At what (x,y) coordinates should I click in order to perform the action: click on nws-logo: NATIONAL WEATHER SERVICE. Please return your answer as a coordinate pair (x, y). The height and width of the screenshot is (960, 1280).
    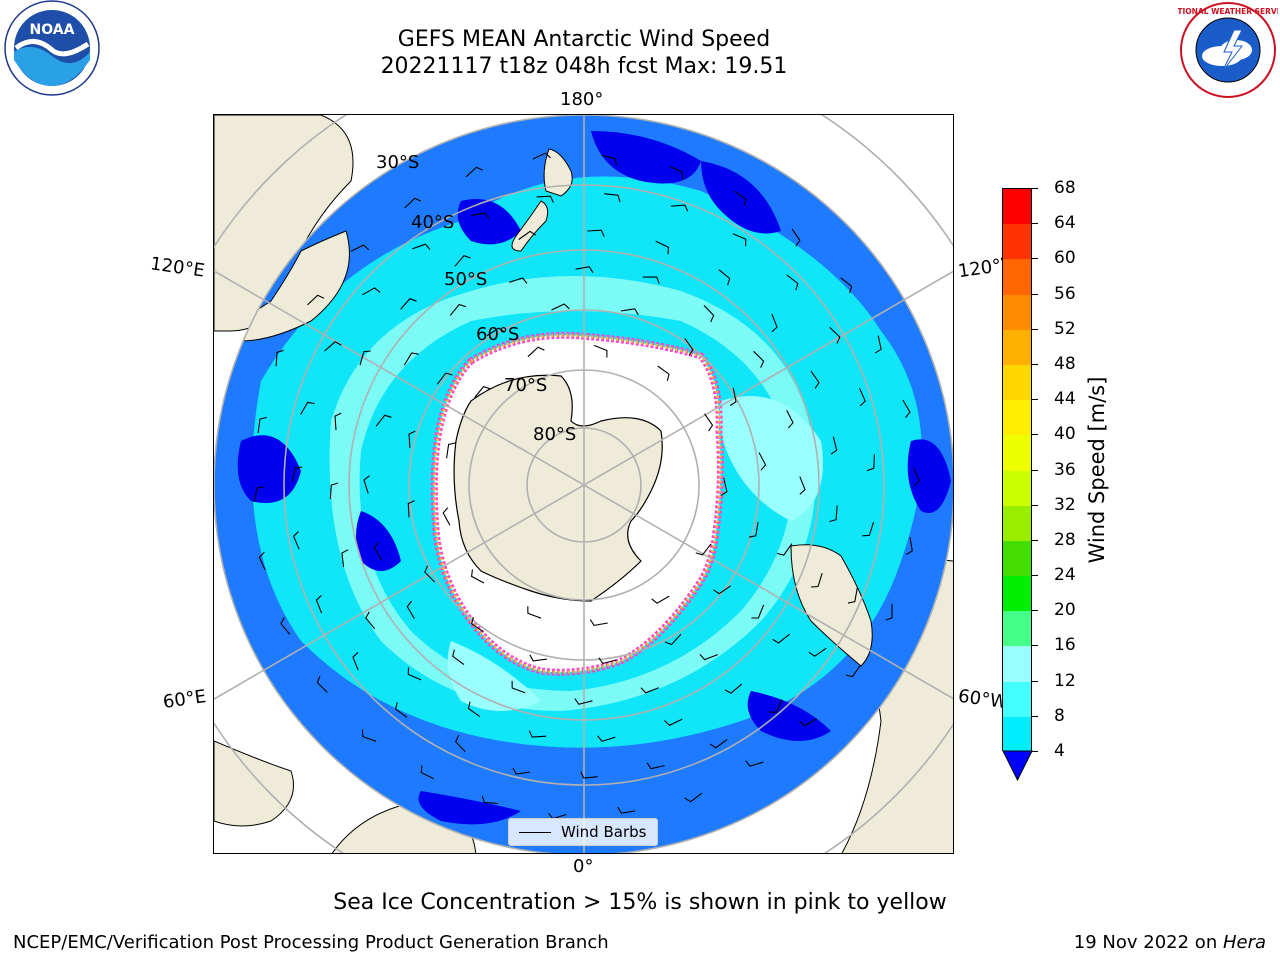
    Looking at the image, I should click on (1228, 50).